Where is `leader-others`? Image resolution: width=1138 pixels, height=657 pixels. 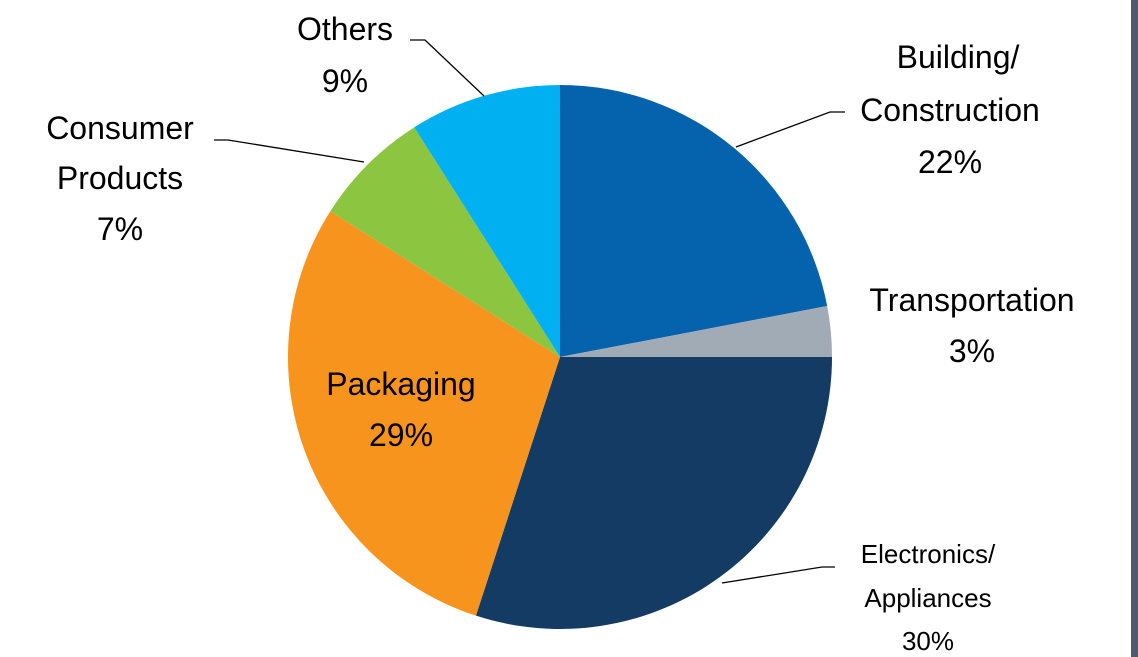 leader-others is located at coordinates (447, 68).